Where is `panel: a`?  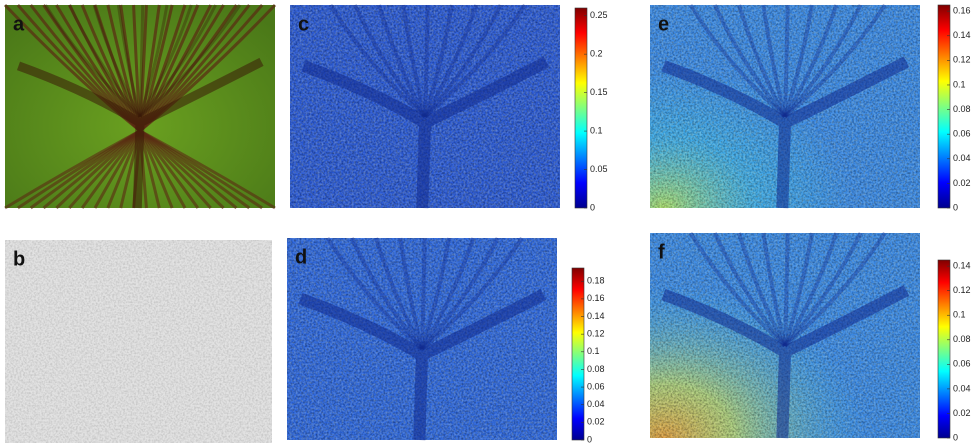 panel: a is located at coordinates (140, 106).